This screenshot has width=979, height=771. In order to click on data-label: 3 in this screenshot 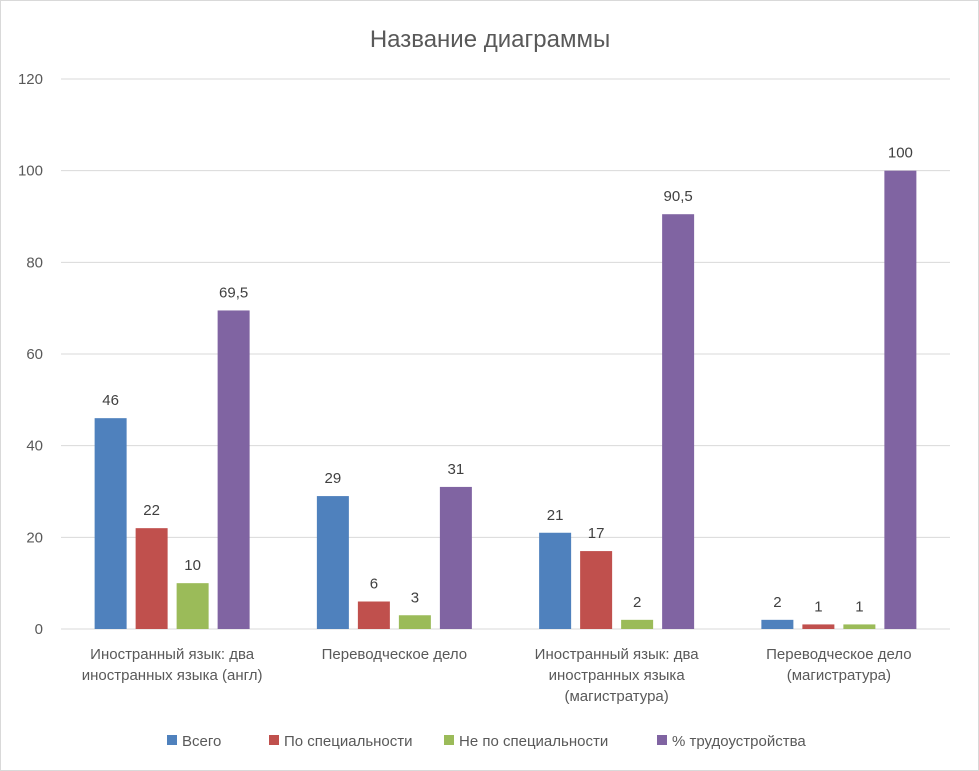, I will do `click(415, 597)`.